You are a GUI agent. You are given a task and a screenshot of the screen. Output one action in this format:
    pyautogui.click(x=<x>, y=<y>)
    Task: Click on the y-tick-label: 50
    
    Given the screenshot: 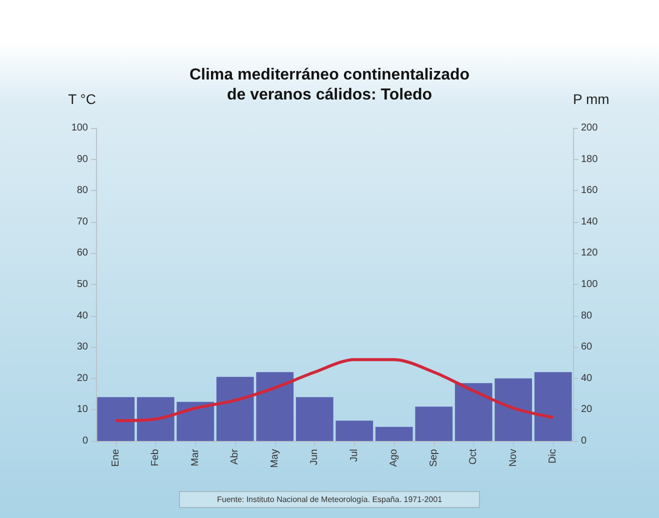 What is the action you would take?
    pyautogui.click(x=82, y=284)
    